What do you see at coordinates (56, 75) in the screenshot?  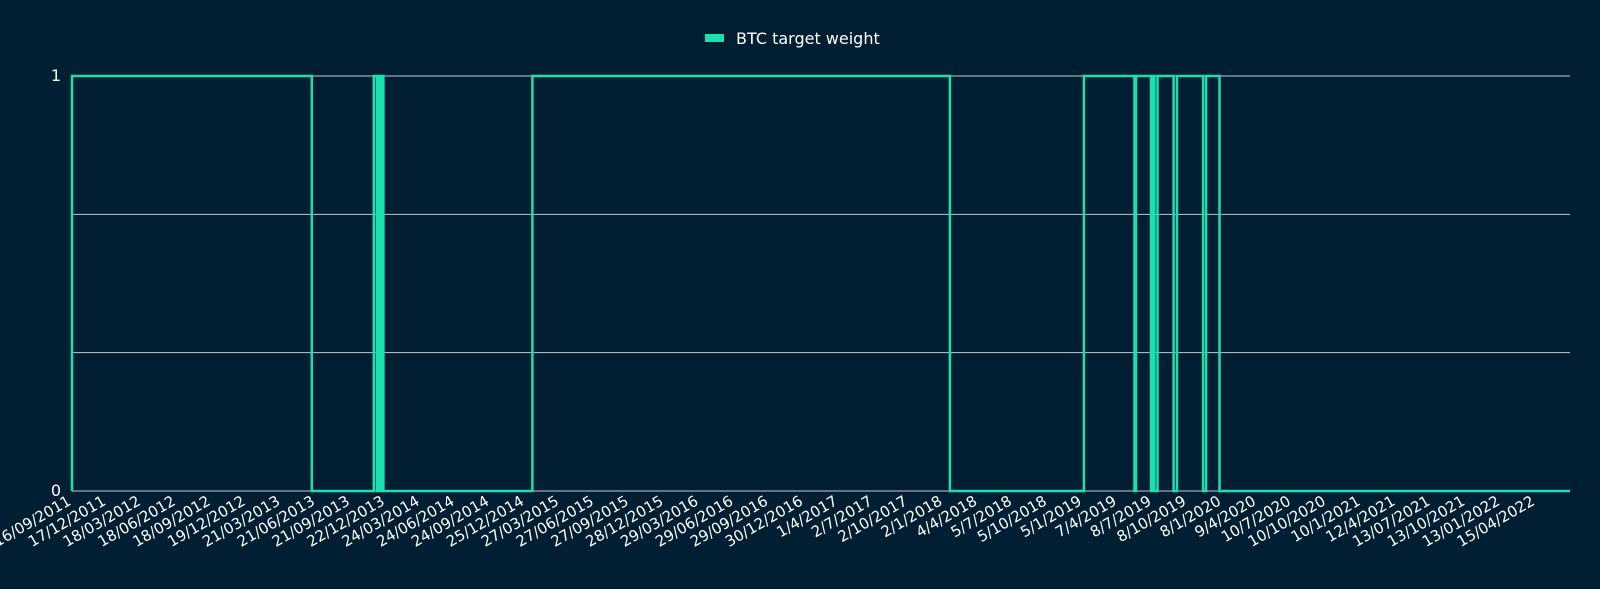 I see `y-tick-label-0: 1` at bounding box center [56, 75].